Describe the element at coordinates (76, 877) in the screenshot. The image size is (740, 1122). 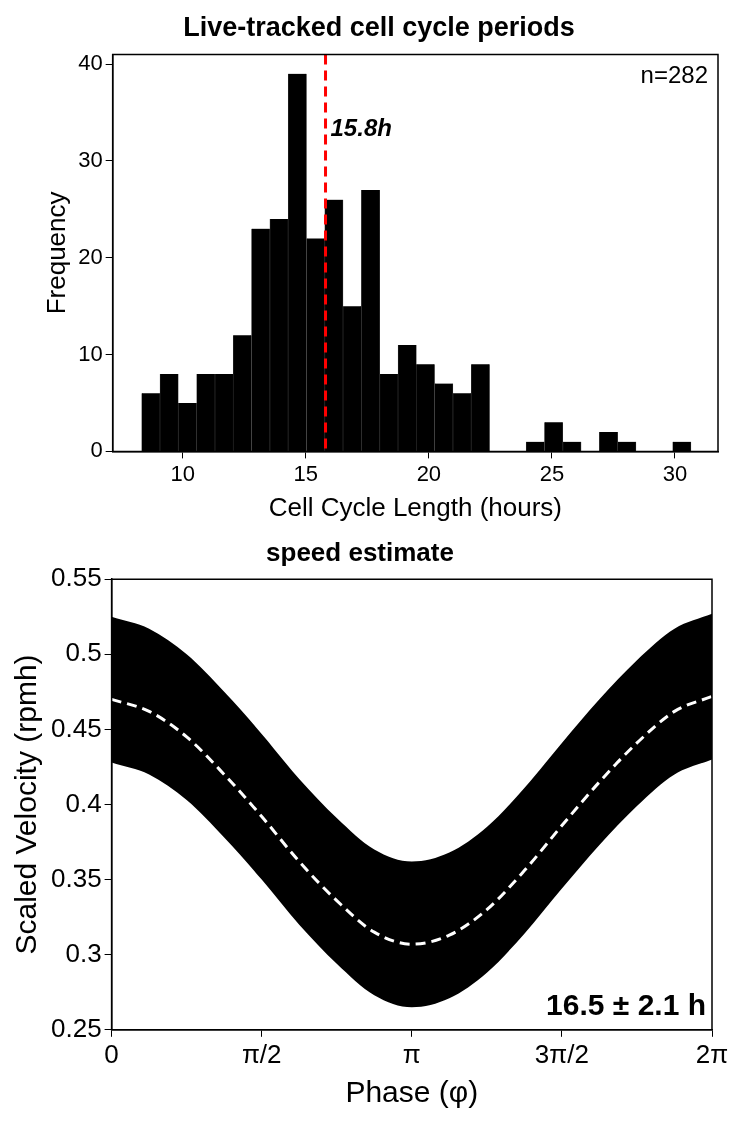
I see `y-tick-label: 0.35` at that location.